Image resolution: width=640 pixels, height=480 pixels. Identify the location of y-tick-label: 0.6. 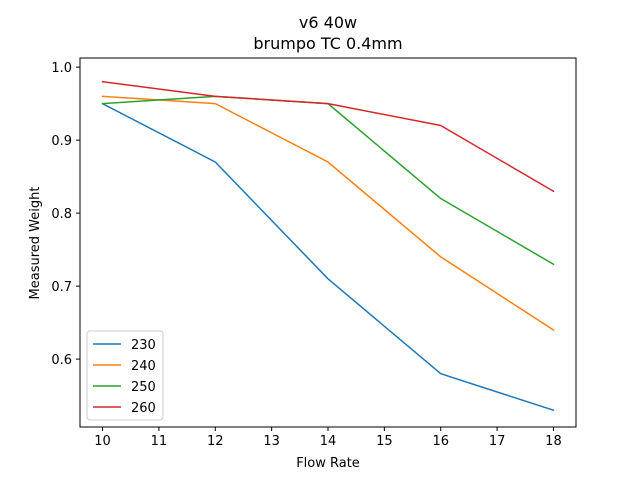
(61, 360).